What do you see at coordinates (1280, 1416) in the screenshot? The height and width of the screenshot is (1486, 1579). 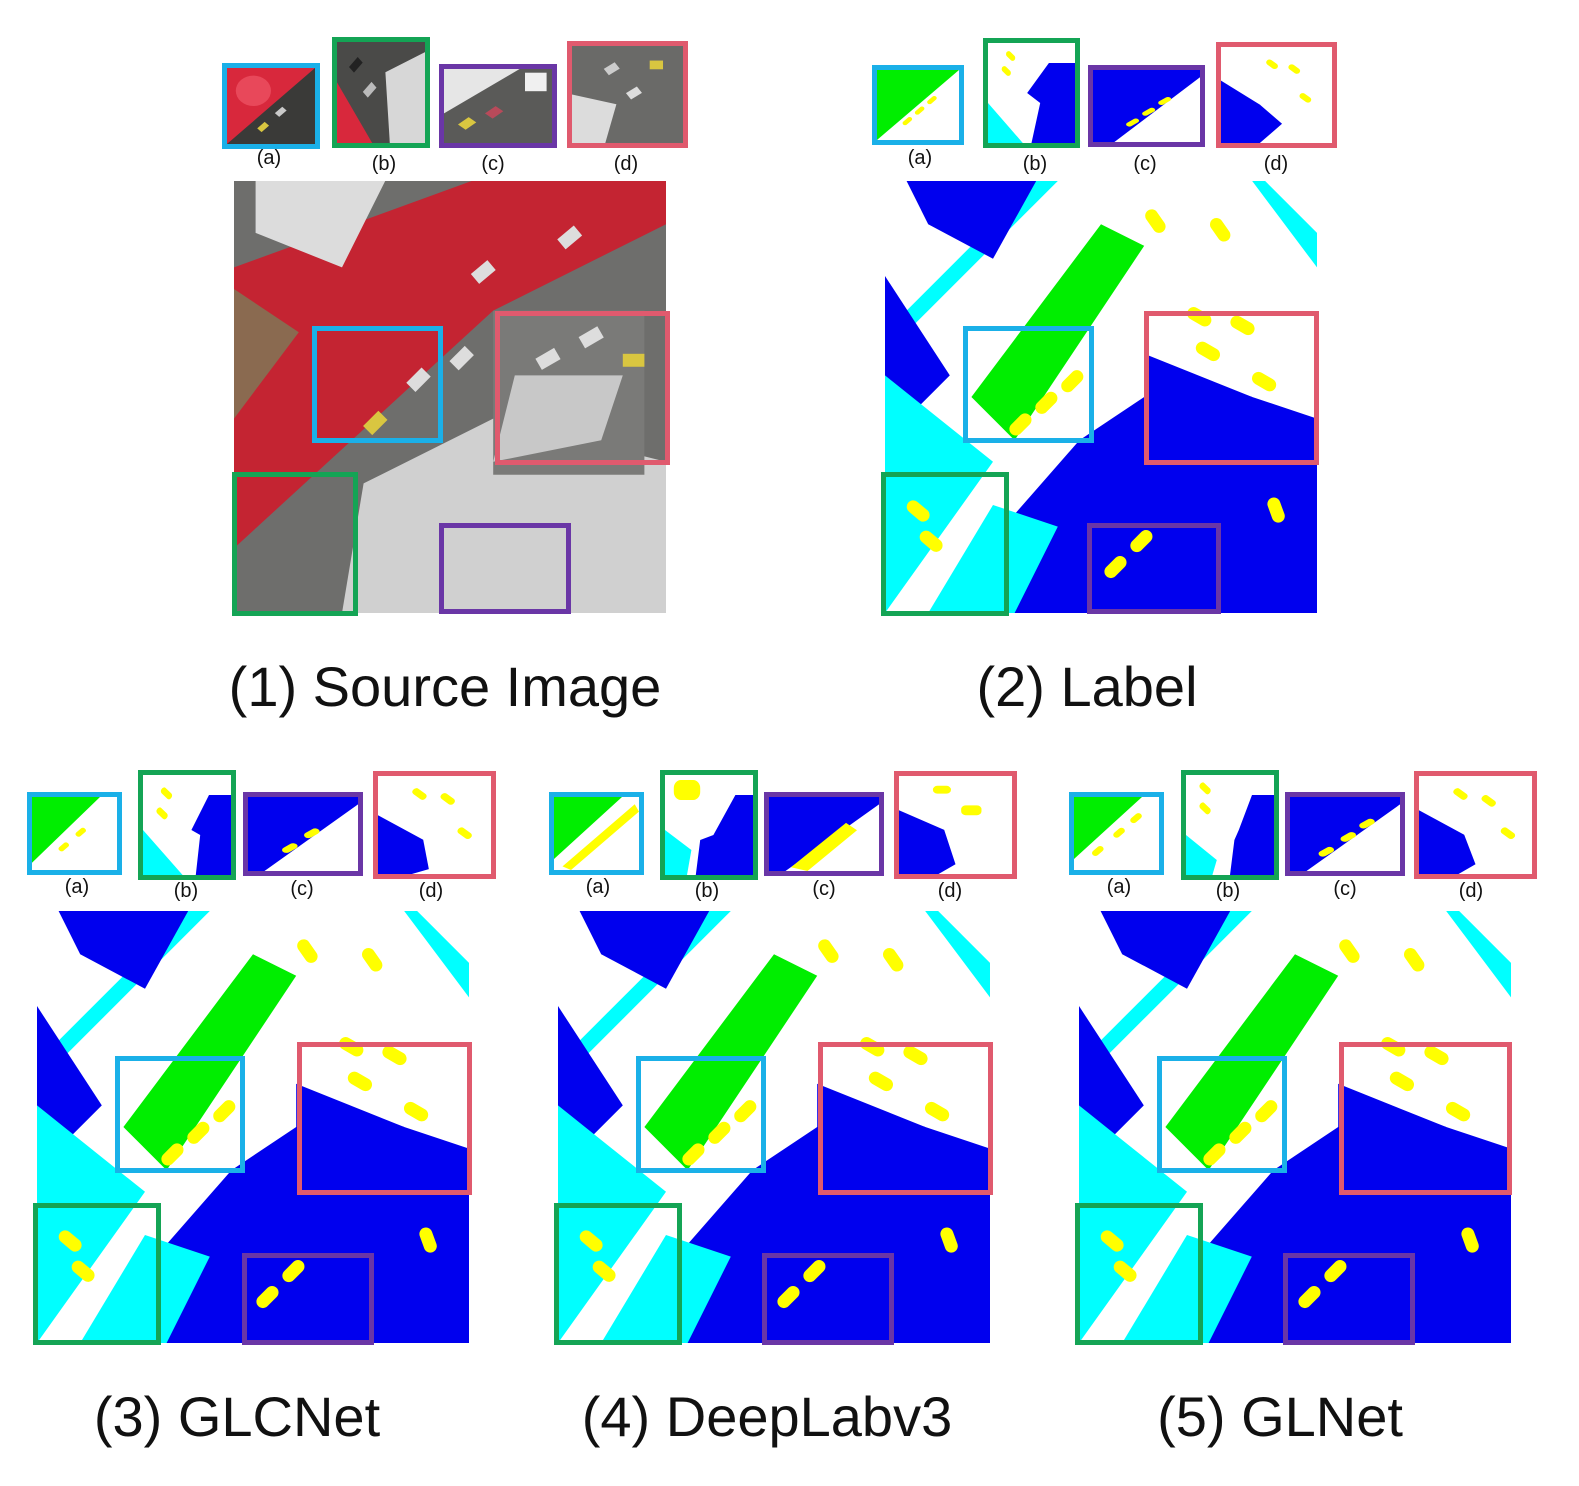 I see `panel-caption: (5) GLNet` at bounding box center [1280, 1416].